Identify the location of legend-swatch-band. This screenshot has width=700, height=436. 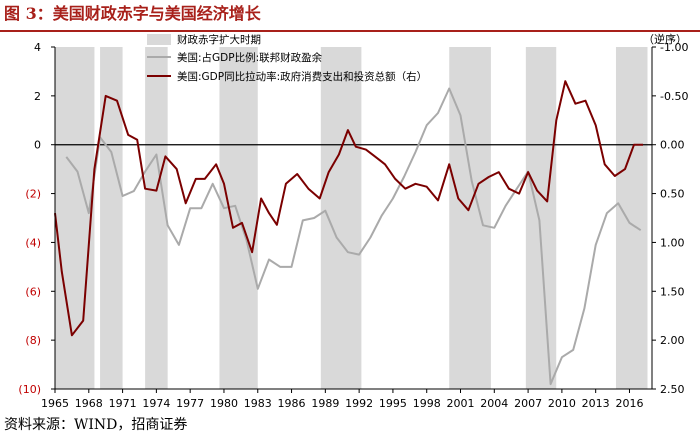
(159, 39).